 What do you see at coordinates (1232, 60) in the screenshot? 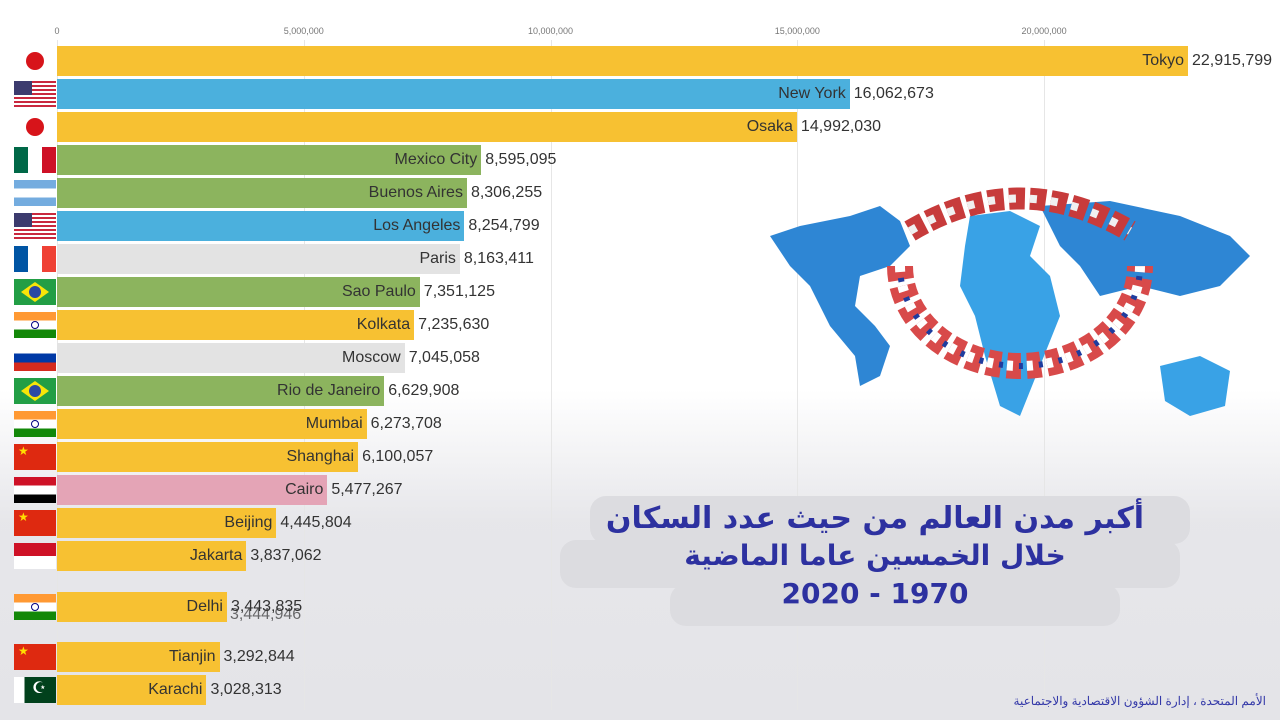
I see `bar-value: 22,915,799` at bounding box center [1232, 60].